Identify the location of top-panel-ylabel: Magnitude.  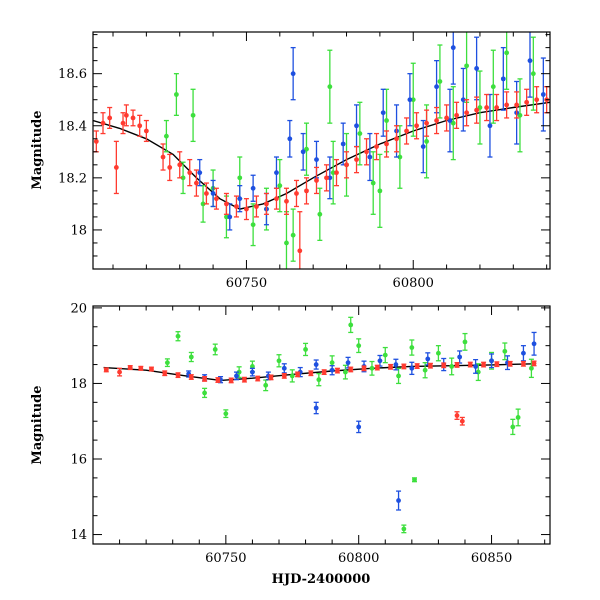
(37, 149).